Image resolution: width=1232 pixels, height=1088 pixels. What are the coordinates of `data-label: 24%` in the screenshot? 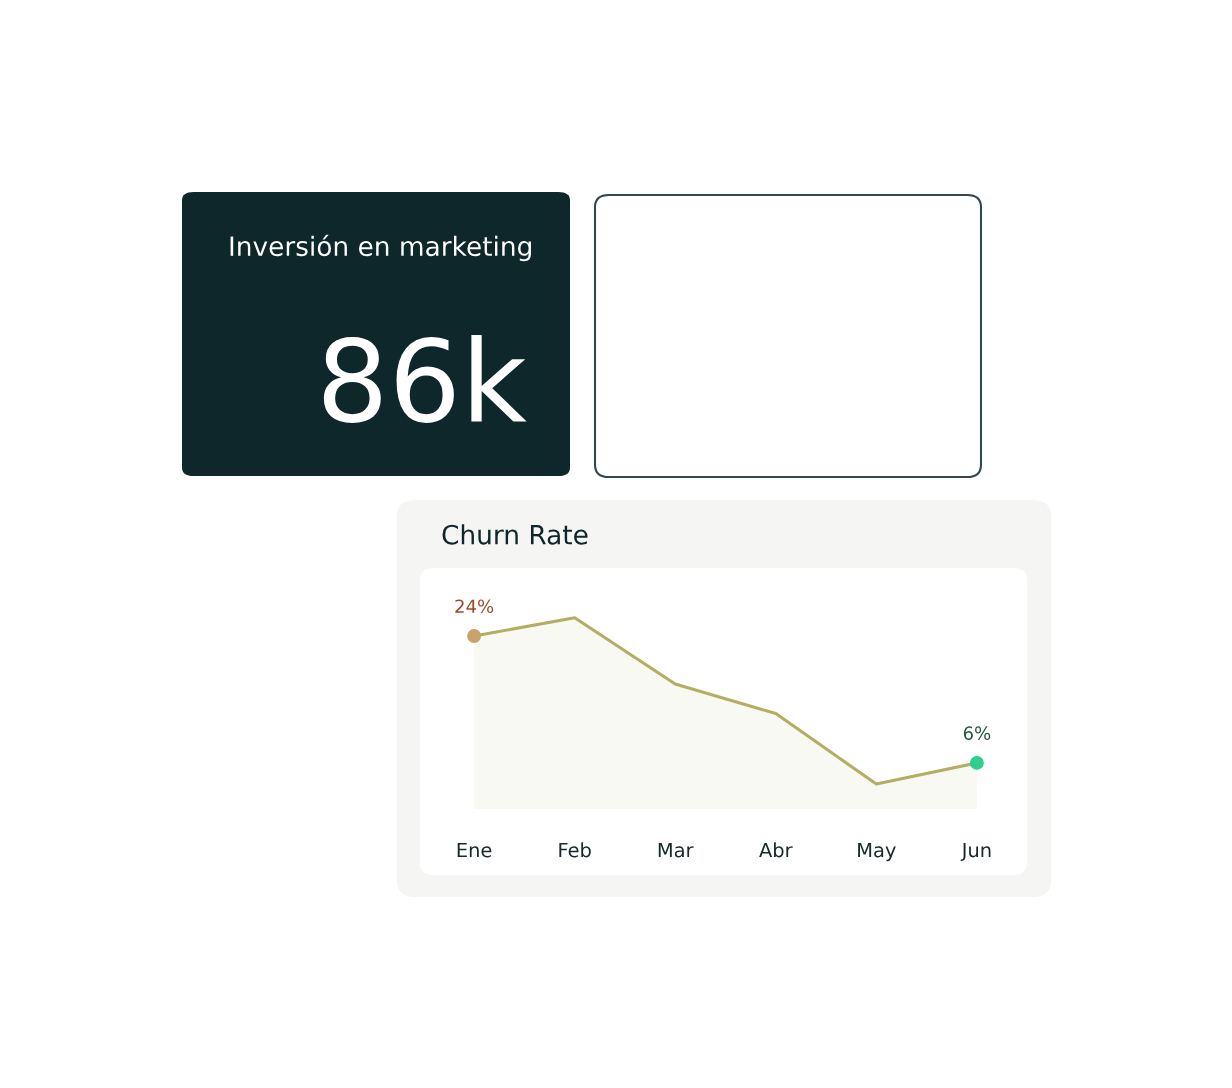 It's located at (474, 606).